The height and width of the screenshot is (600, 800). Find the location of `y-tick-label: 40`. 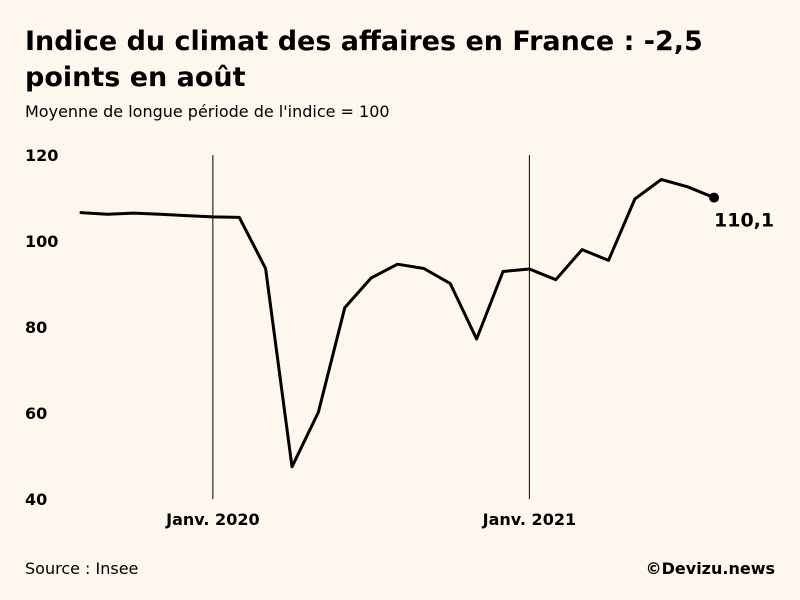

y-tick-label: 40 is located at coordinates (36, 499).